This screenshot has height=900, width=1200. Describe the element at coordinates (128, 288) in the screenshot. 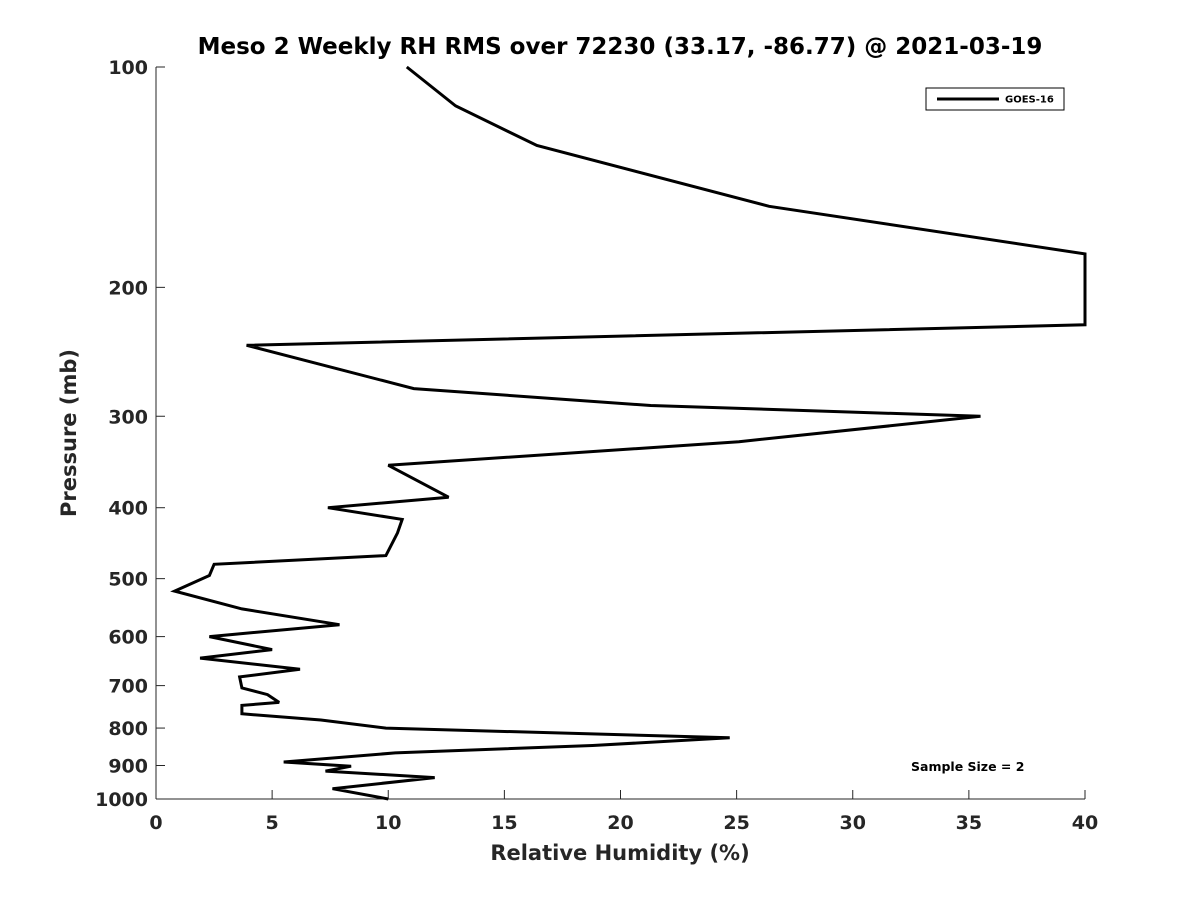

I see `y-tick-label: 200` at that location.